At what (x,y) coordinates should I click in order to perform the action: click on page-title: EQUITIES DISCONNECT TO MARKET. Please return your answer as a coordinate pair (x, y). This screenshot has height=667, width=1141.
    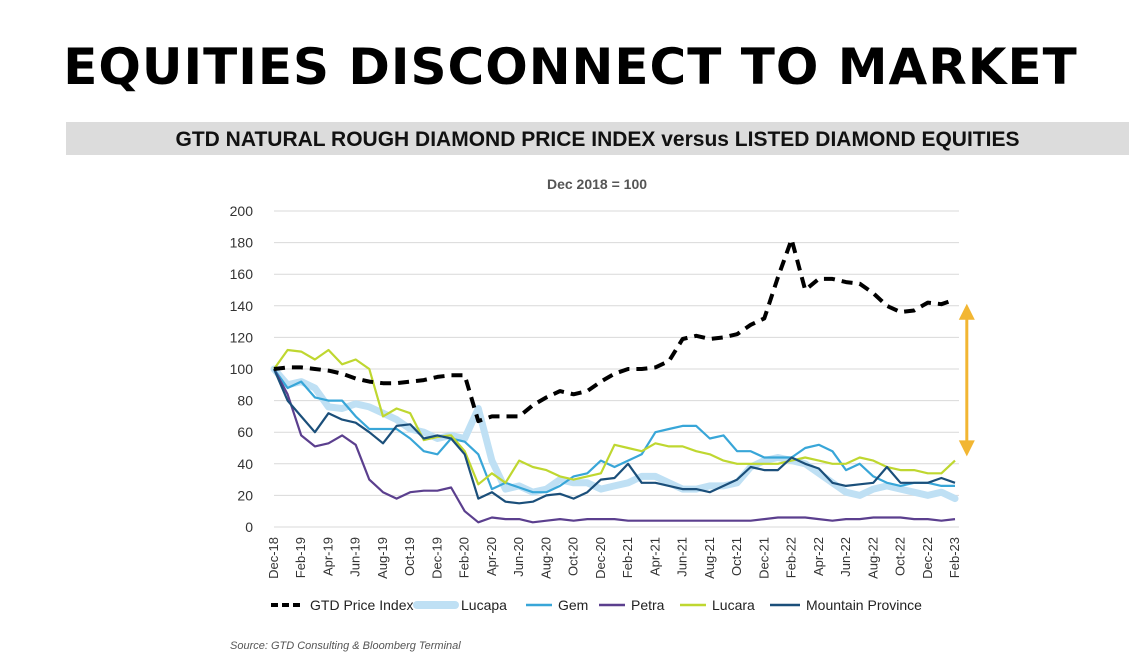
    Looking at the image, I should click on (570, 67).